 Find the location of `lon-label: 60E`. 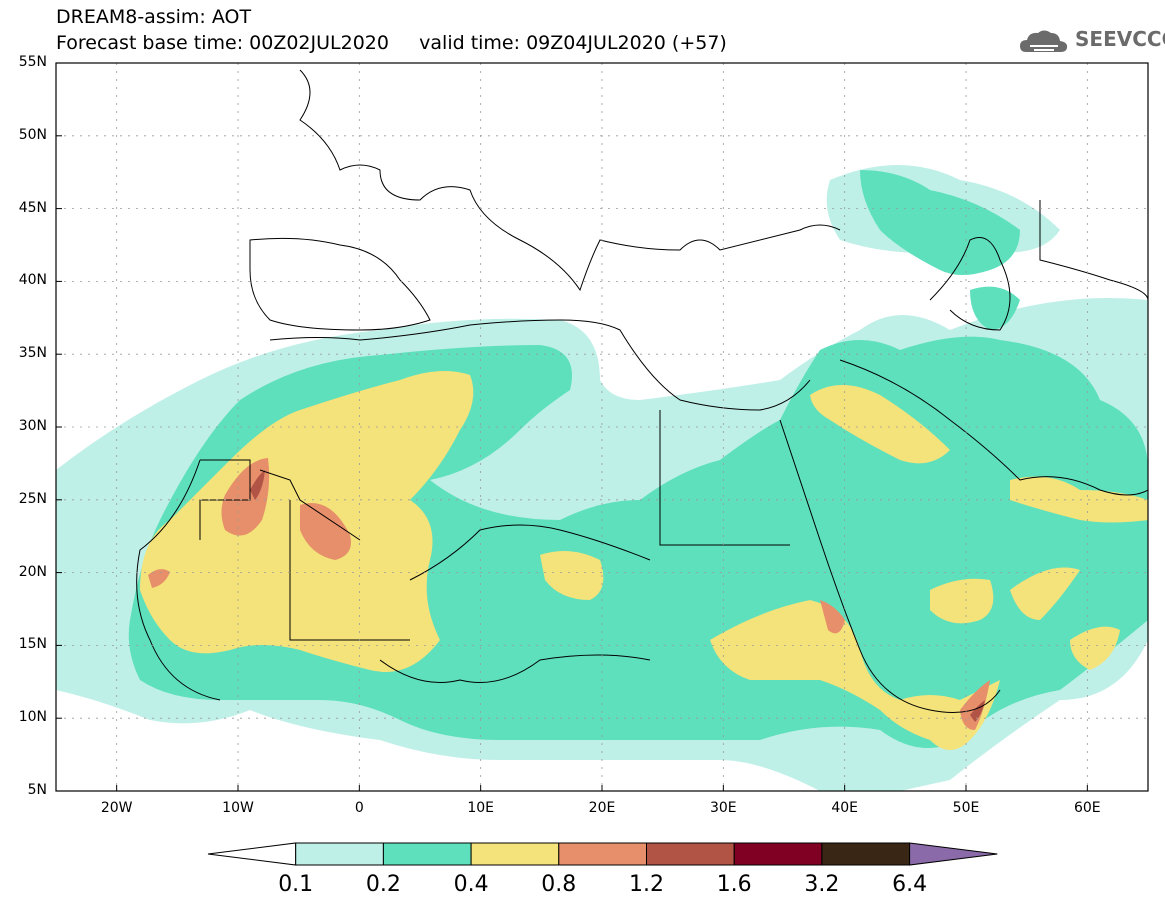

lon-label: 60E is located at coordinates (1087, 808).